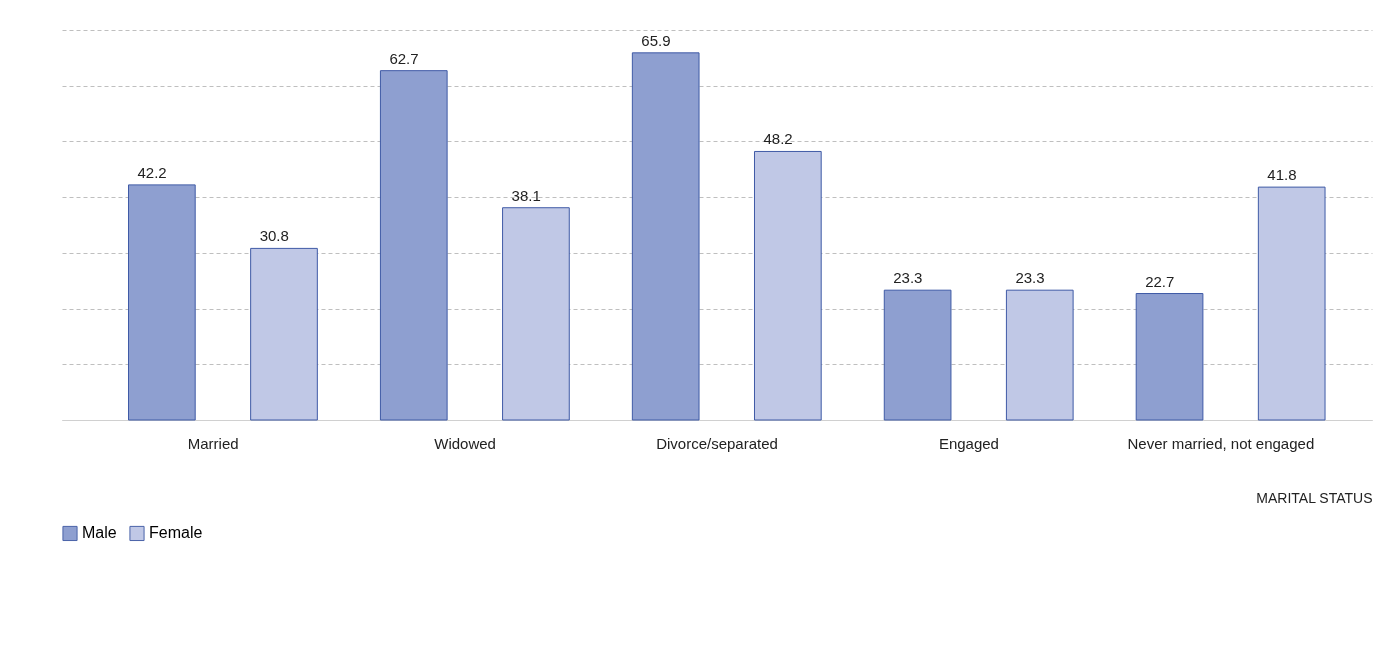 The height and width of the screenshot is (653, 1387). What do you see at coordinates (968, 443) in the screenshot?
I see `x-tick-label: Engaged` at bounding box center [968, 443].